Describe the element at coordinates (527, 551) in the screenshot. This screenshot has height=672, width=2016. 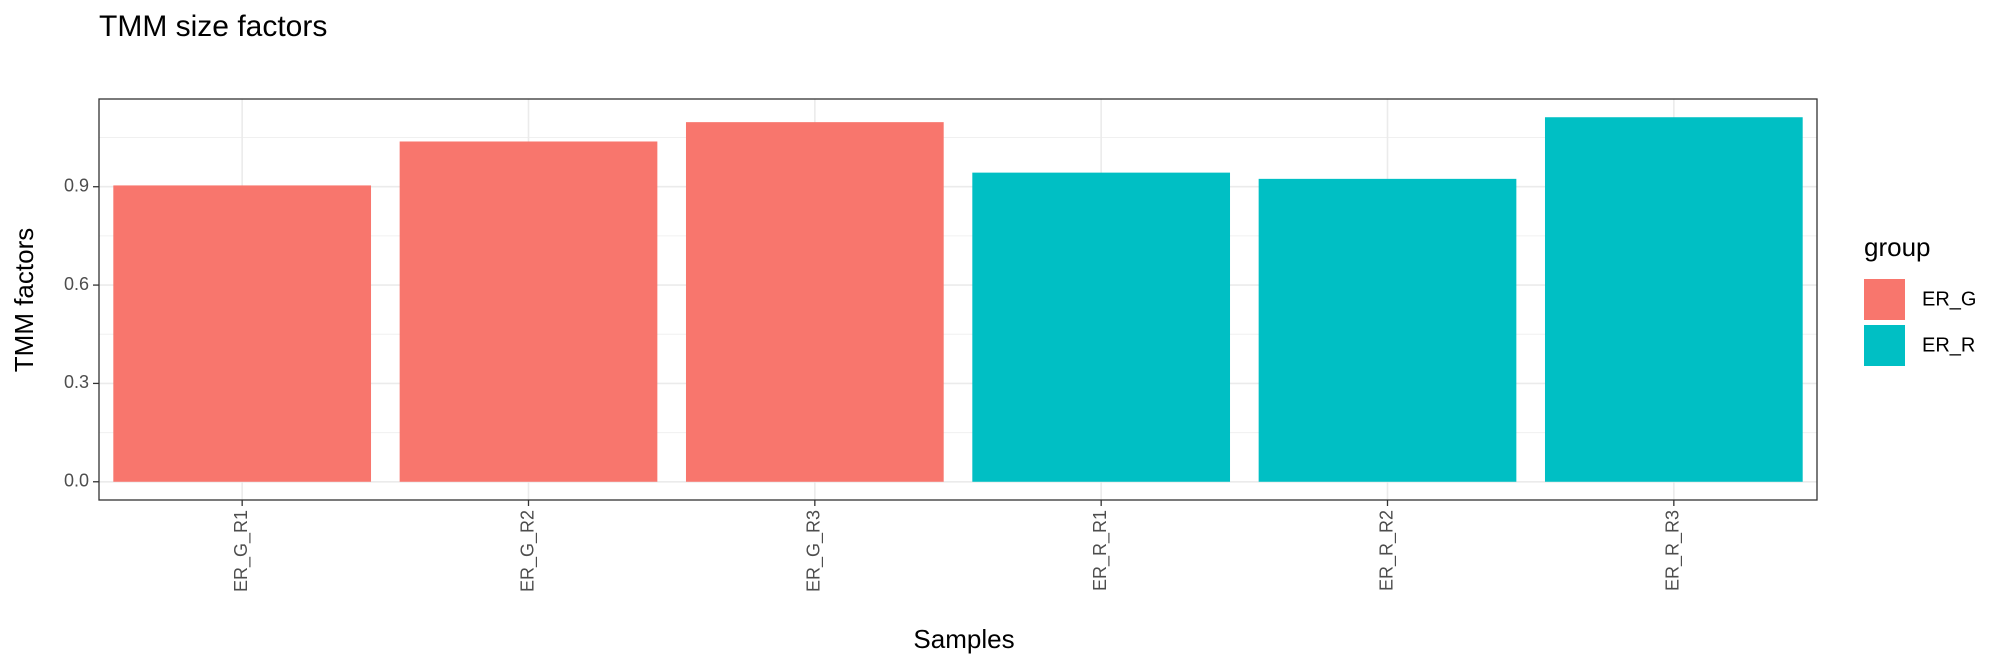
I see `x-tick-label: ER_G_R2` at that location.